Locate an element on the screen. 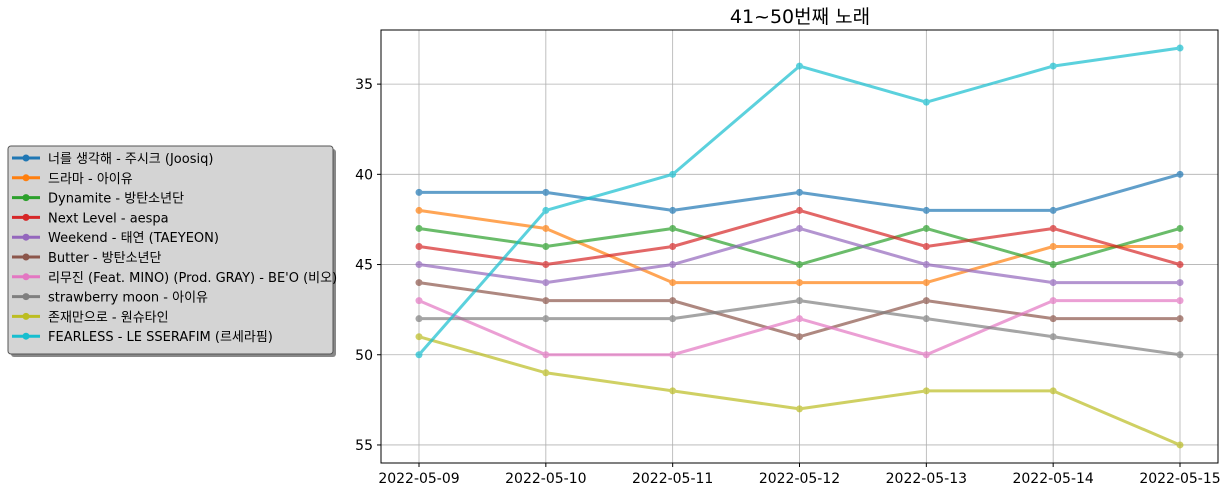  x-tick-label: 2022-05-12 is located at coordinates (799, 479).